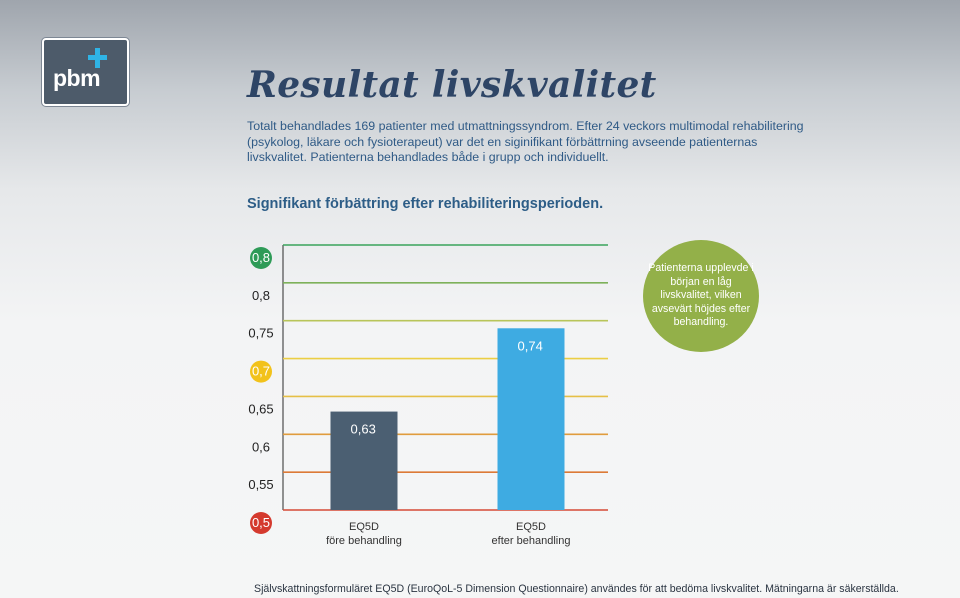 Image resolution: width=960 pixels, height=598 pixels. Describe the element at coordinates (364, 534) in the screenshot. I see `x-category-label: EQ5D före behandling` at that location.